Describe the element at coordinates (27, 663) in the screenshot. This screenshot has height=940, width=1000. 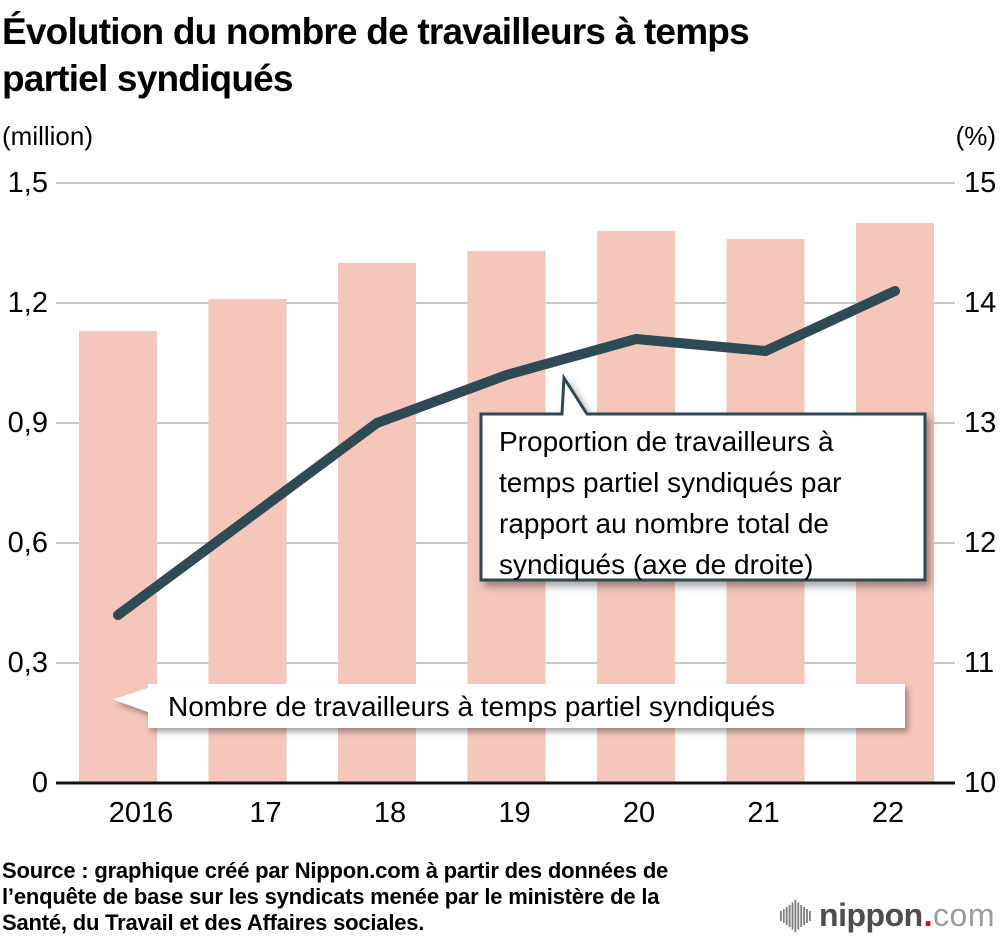
I see `y-left-tick: 0,3` at that location.